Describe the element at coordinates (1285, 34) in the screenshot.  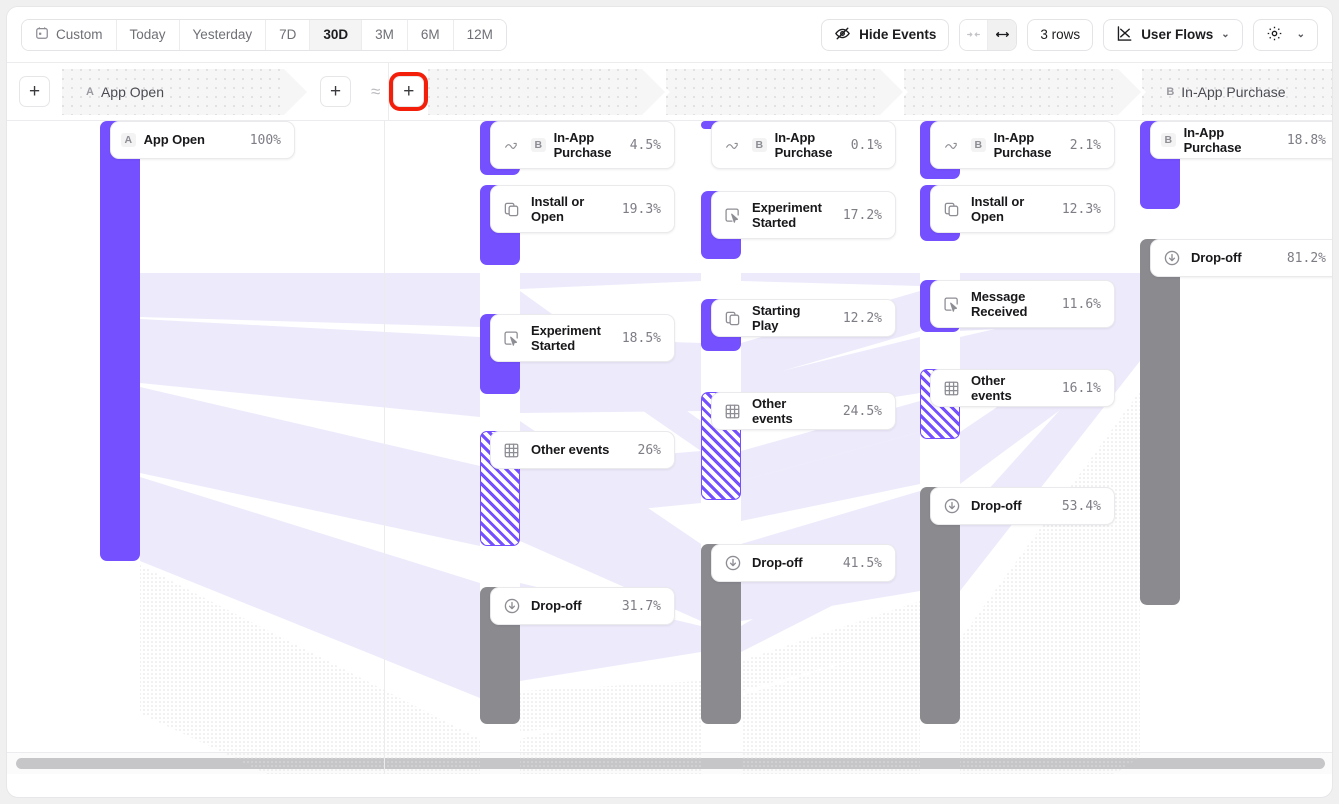
I see `settings-button: ⌄` at that location.